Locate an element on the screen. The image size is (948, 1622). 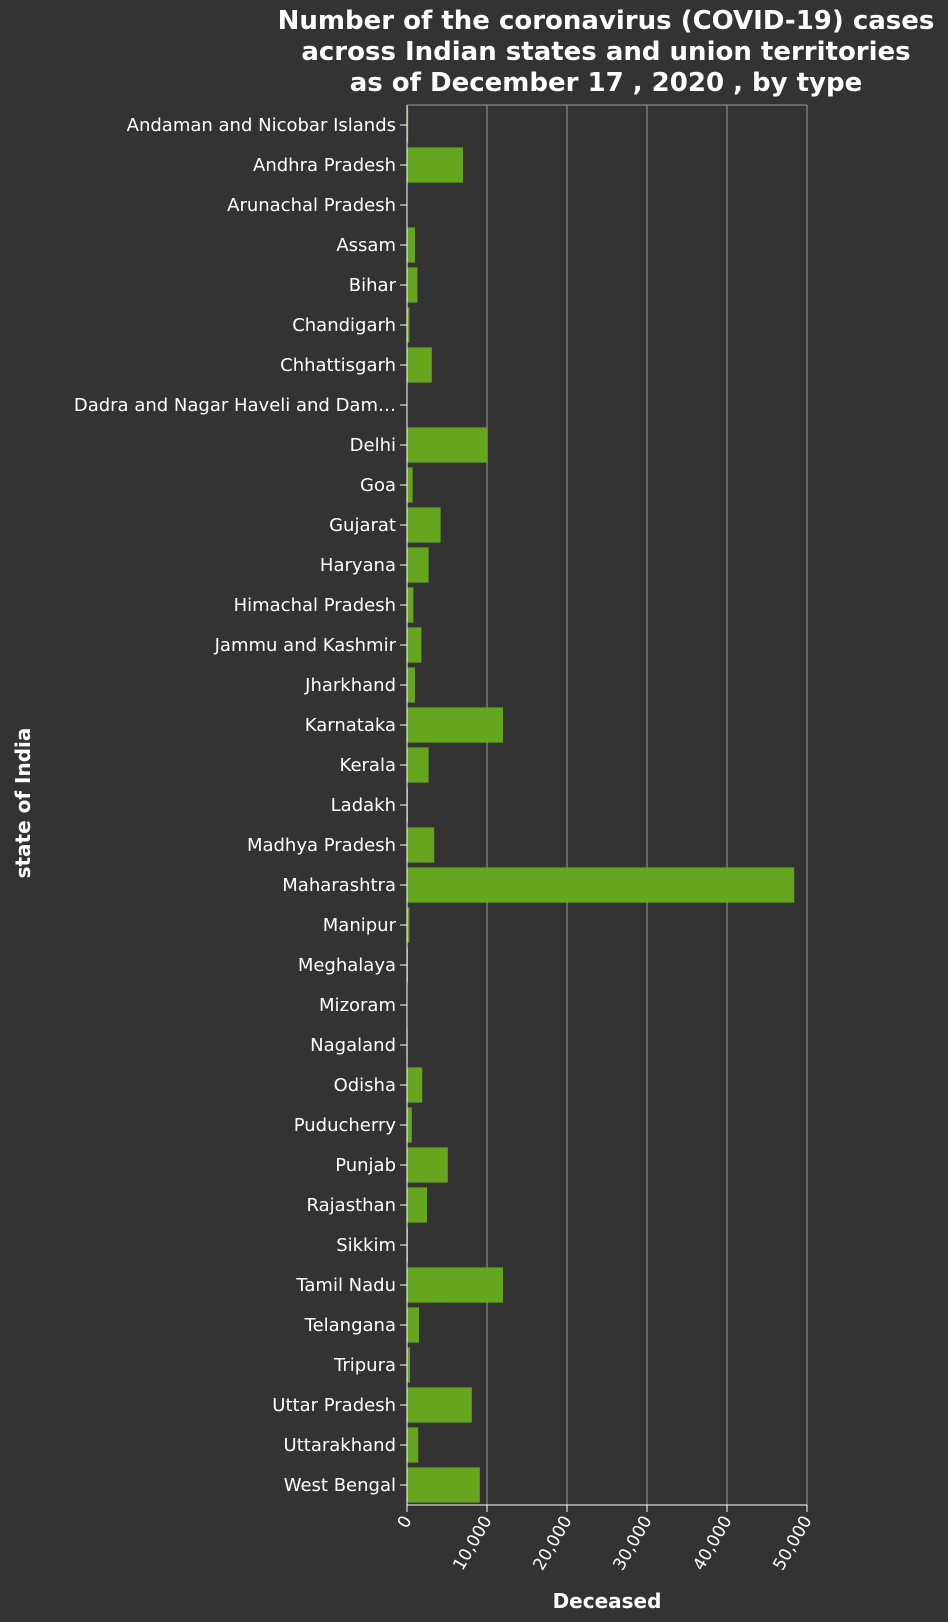
y-tick-label: Telangana is located at coordinates (350, 1325).